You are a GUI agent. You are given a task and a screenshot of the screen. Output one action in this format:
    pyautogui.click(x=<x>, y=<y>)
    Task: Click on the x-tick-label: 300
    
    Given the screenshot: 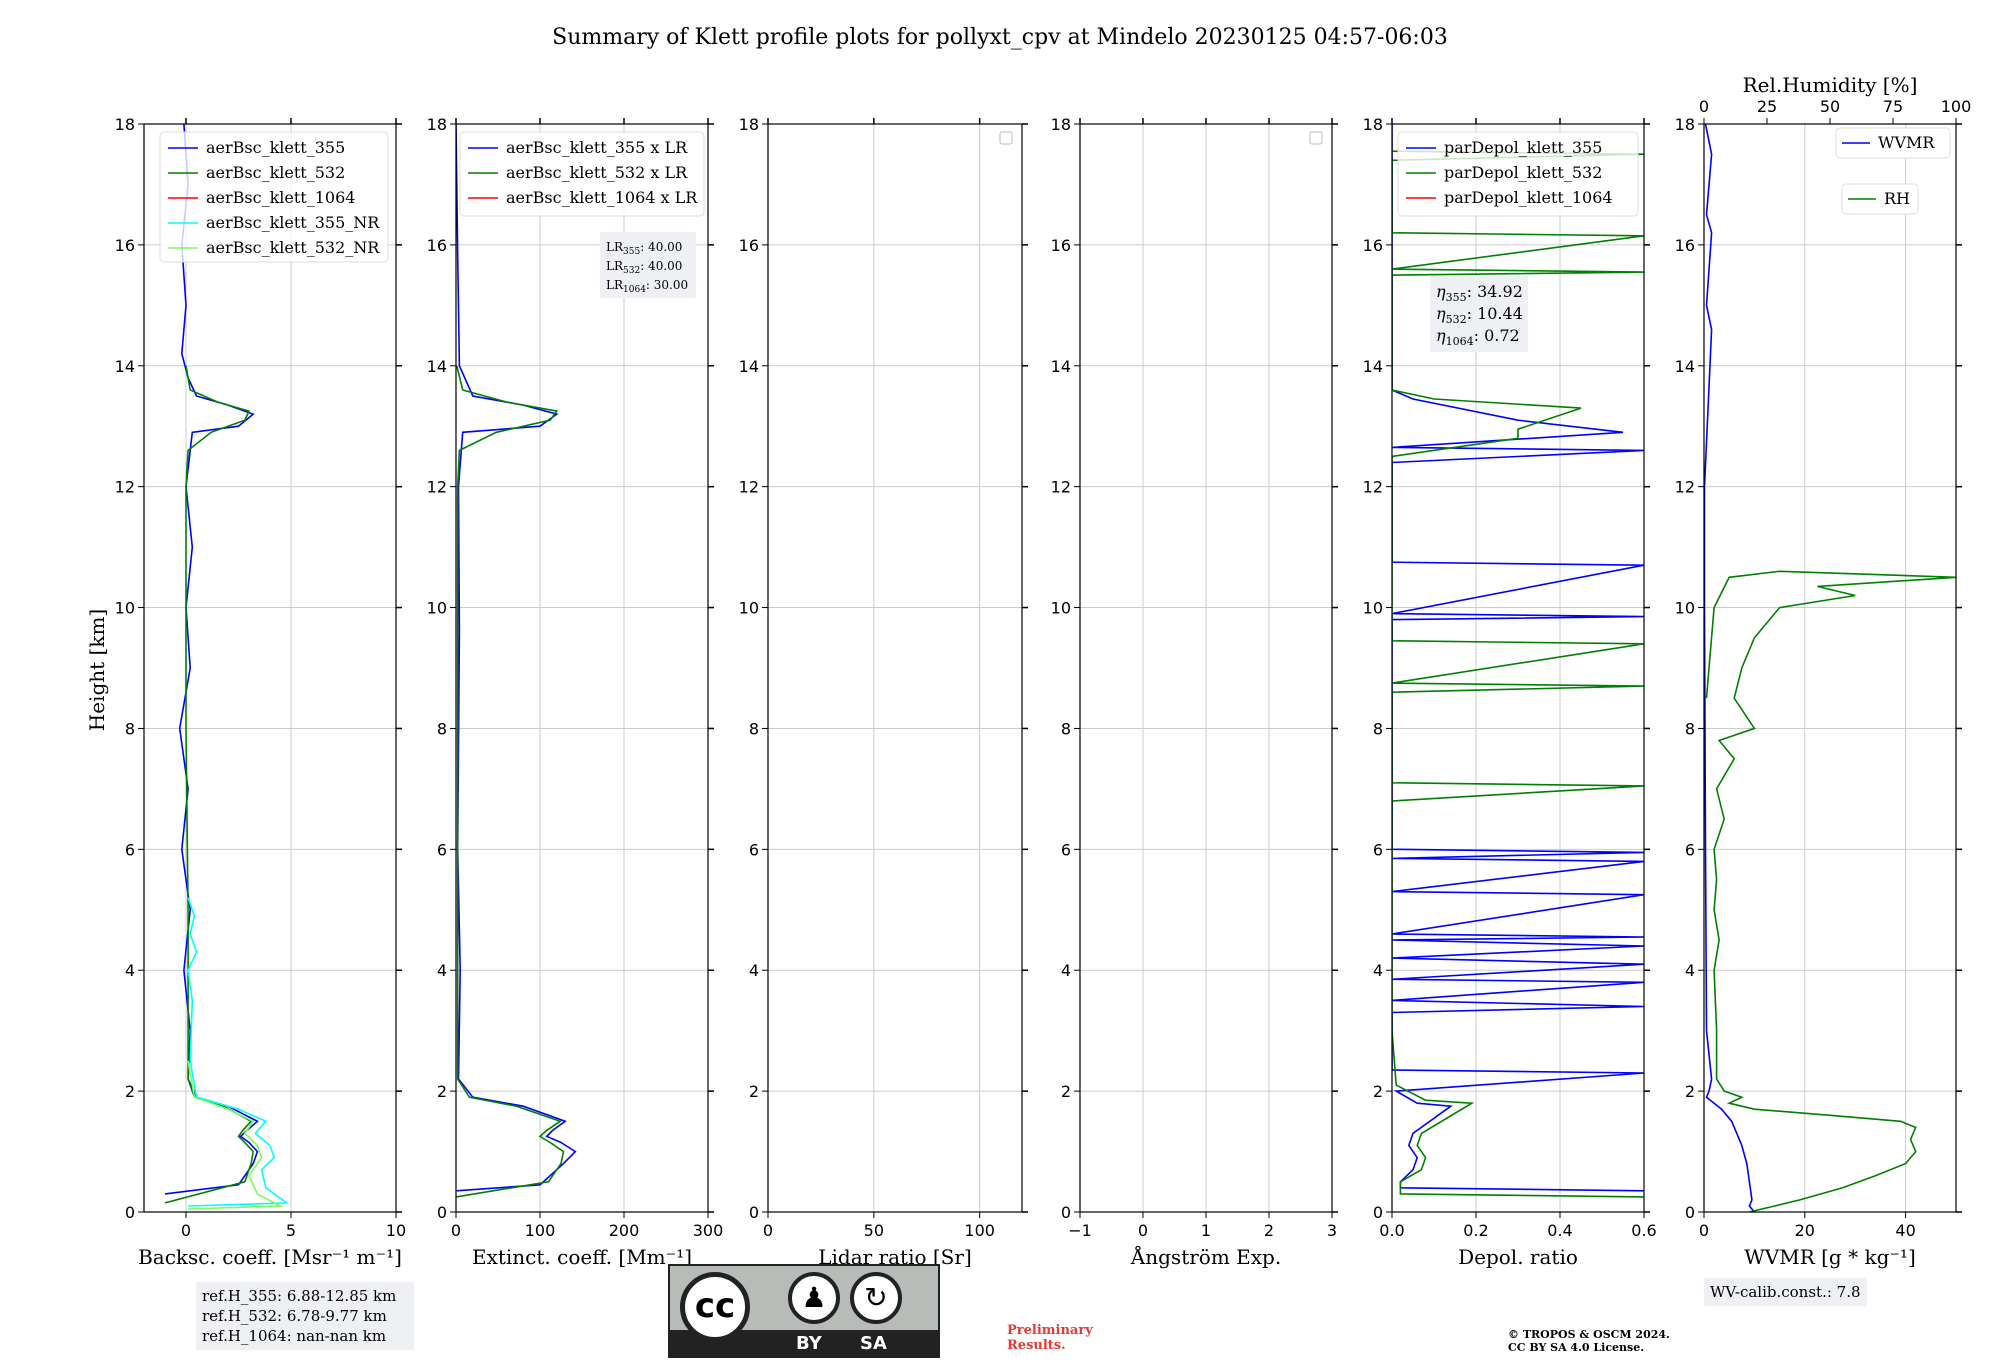 What is the action you would take?
    pyautogui.click(x=708, y=1230)
    